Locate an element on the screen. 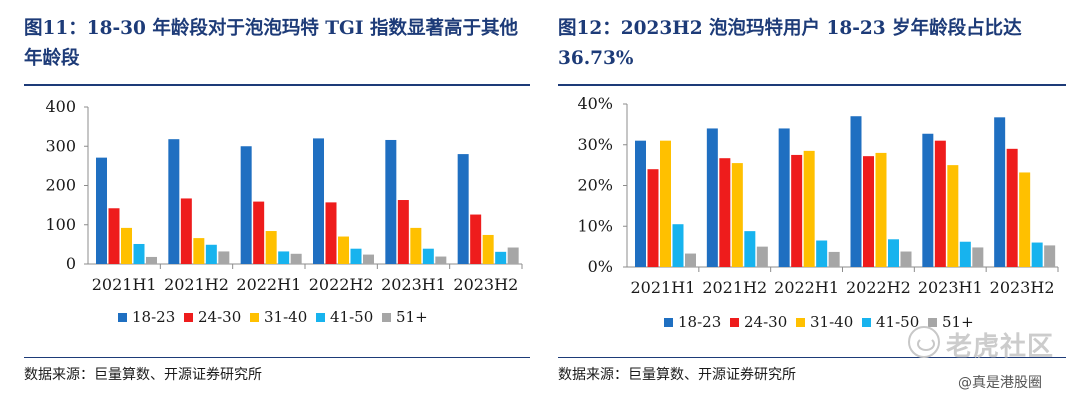 Image resolution: width=1080 pixels, height=407 pixels. y-tick-label: 400 is located at coordinates (60, 106).